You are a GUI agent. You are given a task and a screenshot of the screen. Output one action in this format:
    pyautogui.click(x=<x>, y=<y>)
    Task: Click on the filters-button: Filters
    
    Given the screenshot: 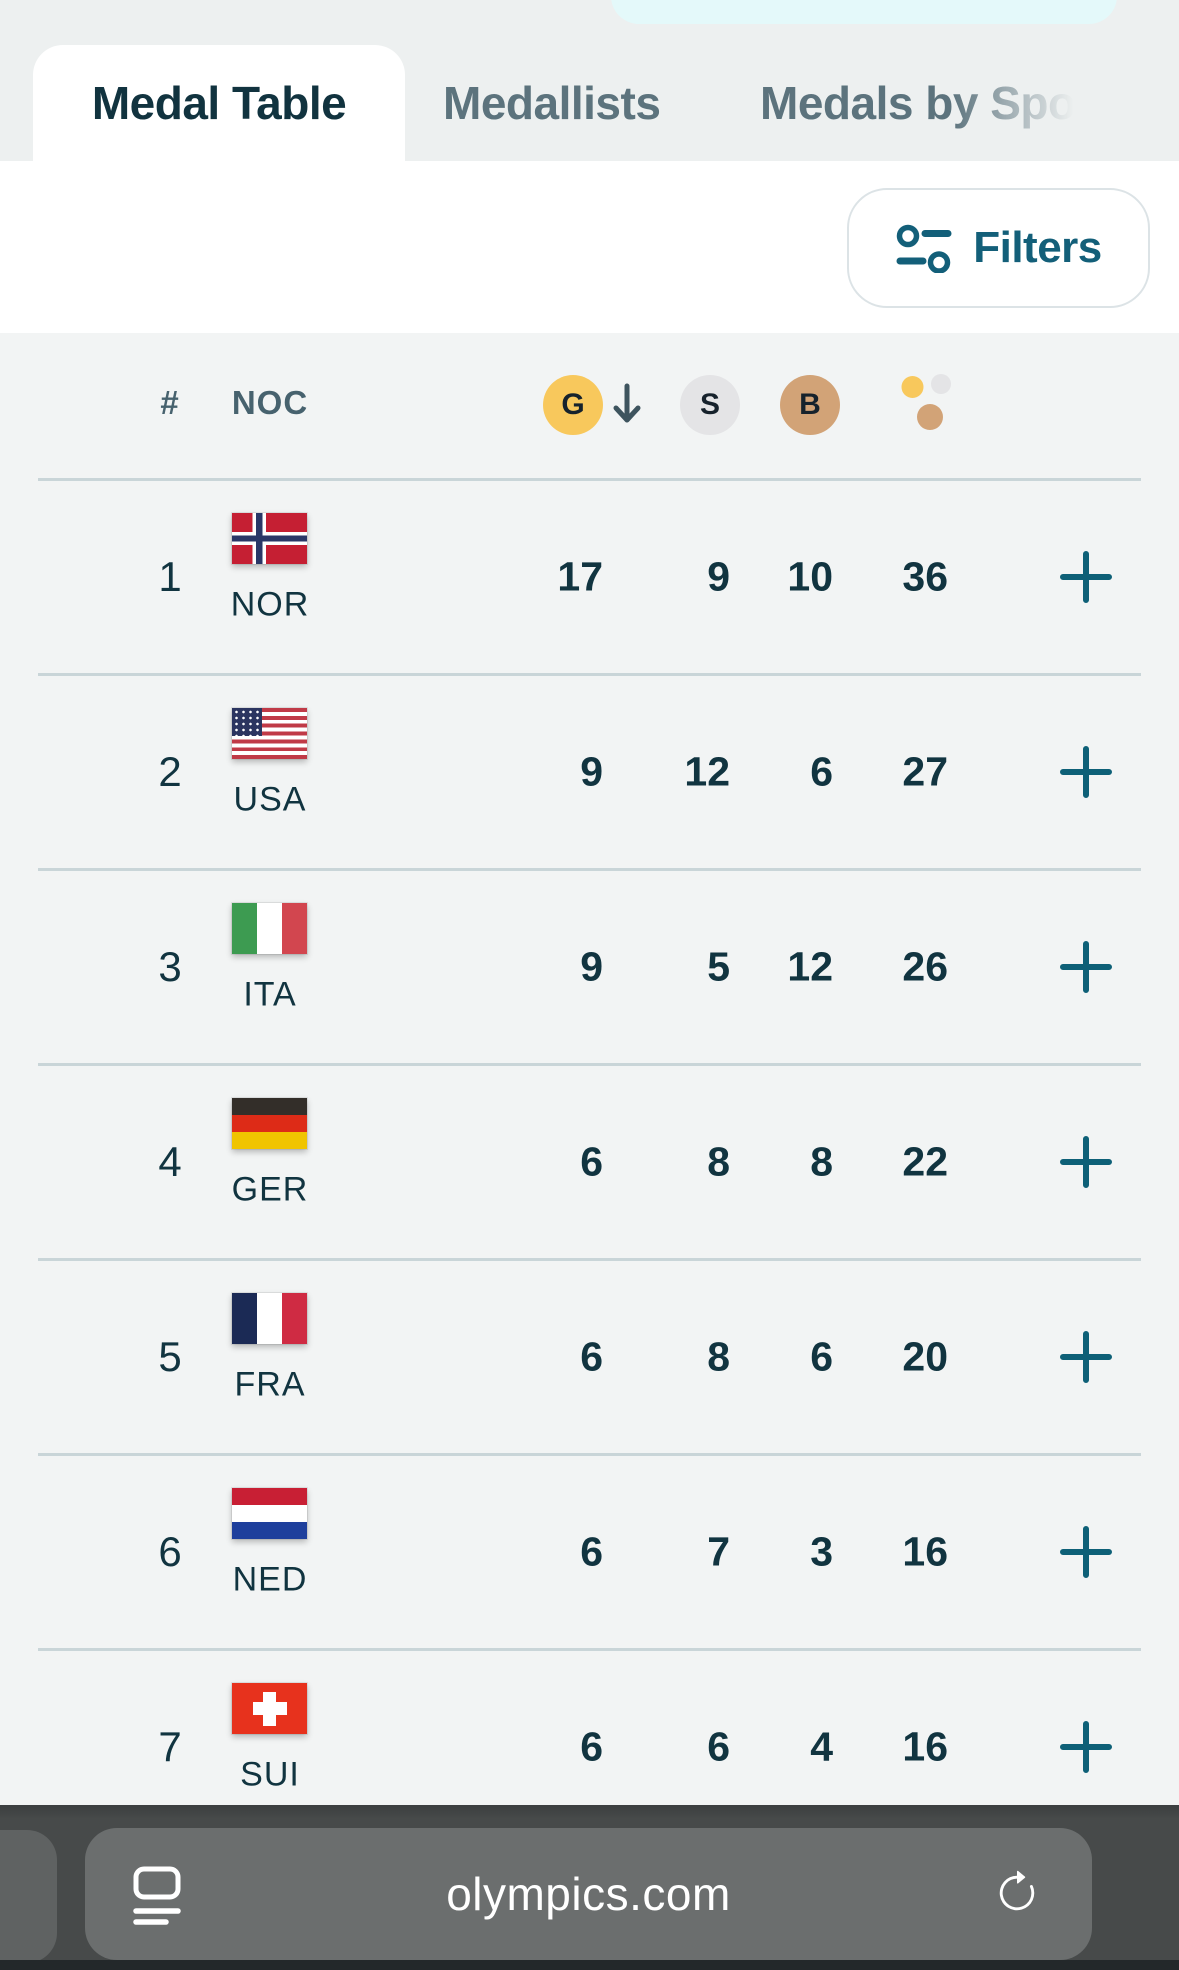 What is the action you would take?
    pyautogui.click(x=998, y=248)
    